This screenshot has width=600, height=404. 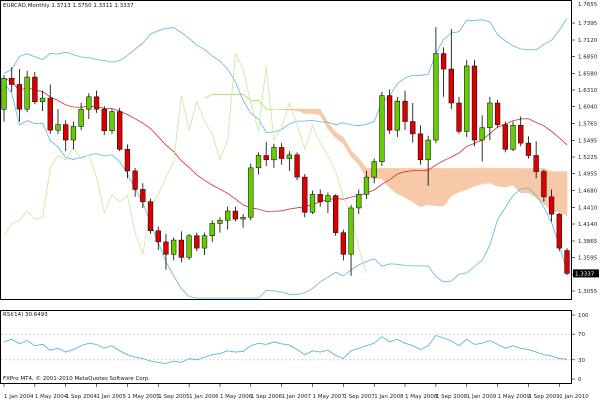 I want to click on x-tick-label: 1 Jan 2006, so click(x=204, y=397).